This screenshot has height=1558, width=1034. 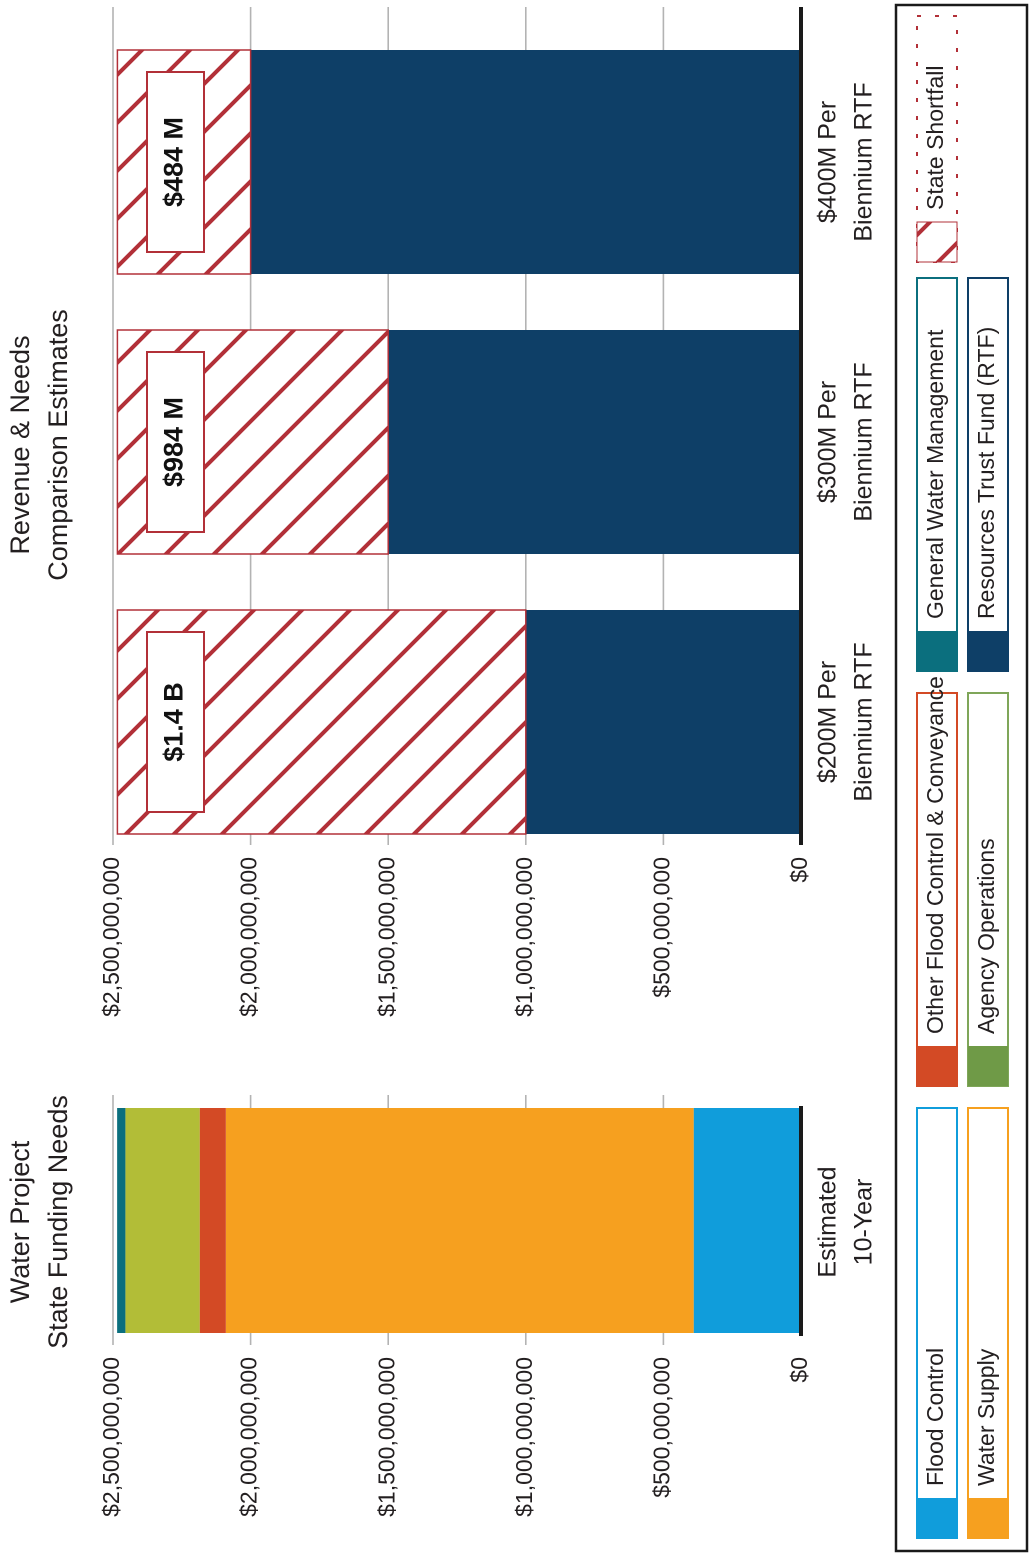 What do you see at coordinates (111, 937) in the screenshot?
I see `comparison-tick-label: $2,500,000,000` at bounding box center [111, 937].